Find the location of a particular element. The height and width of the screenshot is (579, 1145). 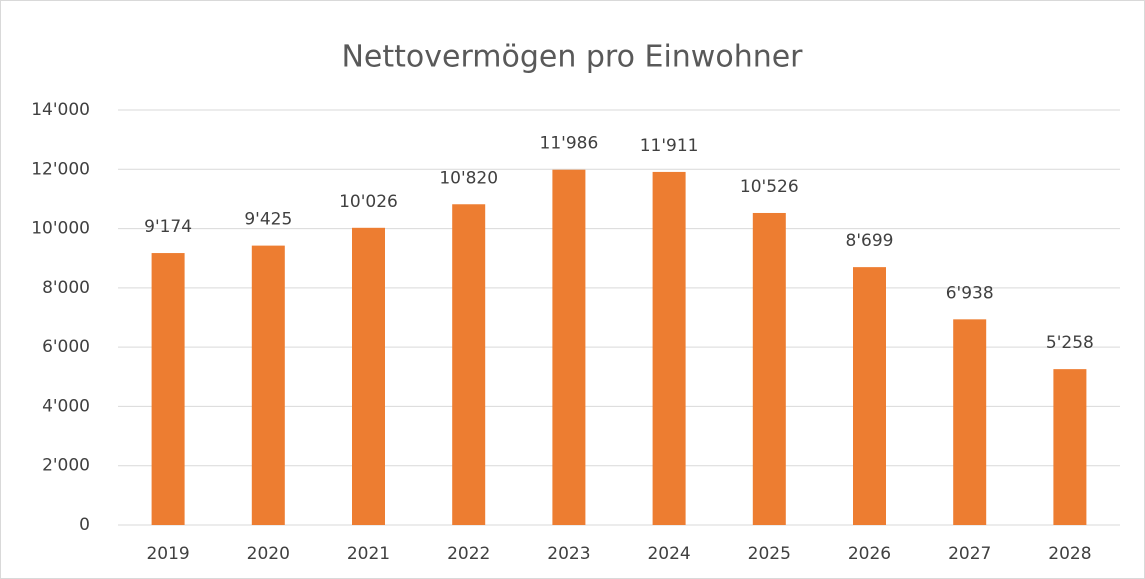

x-tick-label: 2021 is located at coordinates (368, 554).